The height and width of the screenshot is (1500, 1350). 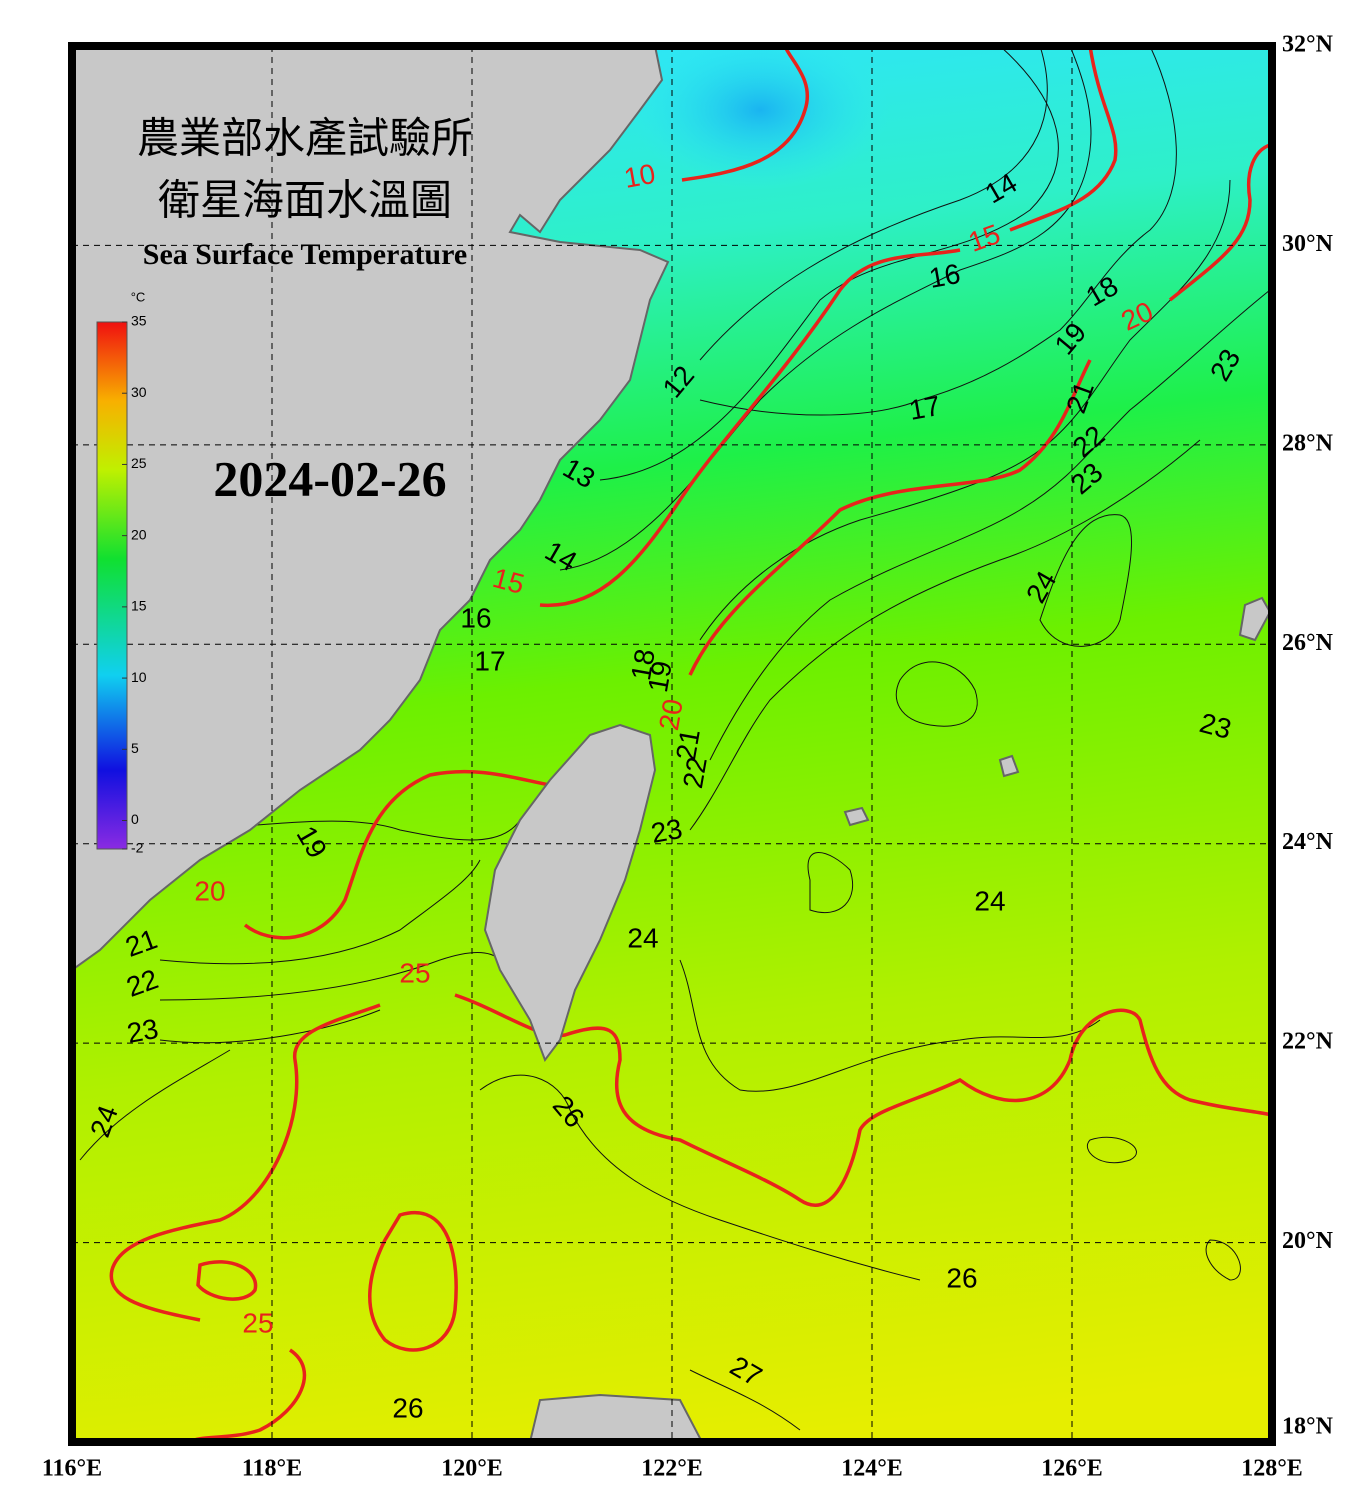 I want to click on y-tick-label: 24°N, so click(x=1308, y=842).